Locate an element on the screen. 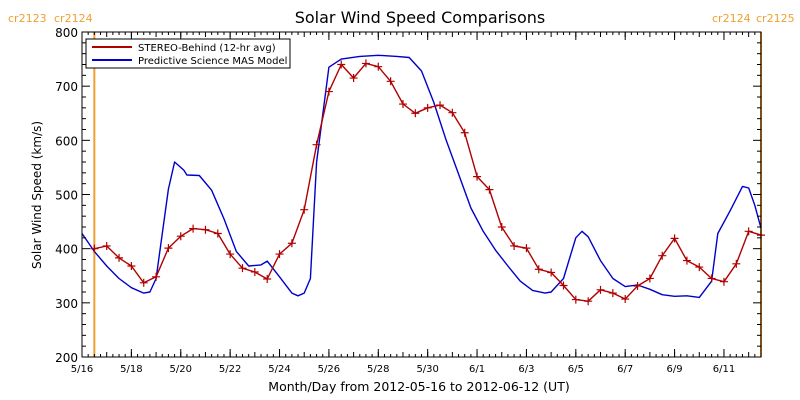 The image size is (800, 400). x-tick-label: 5/18 is located at coordinates (131, 369).